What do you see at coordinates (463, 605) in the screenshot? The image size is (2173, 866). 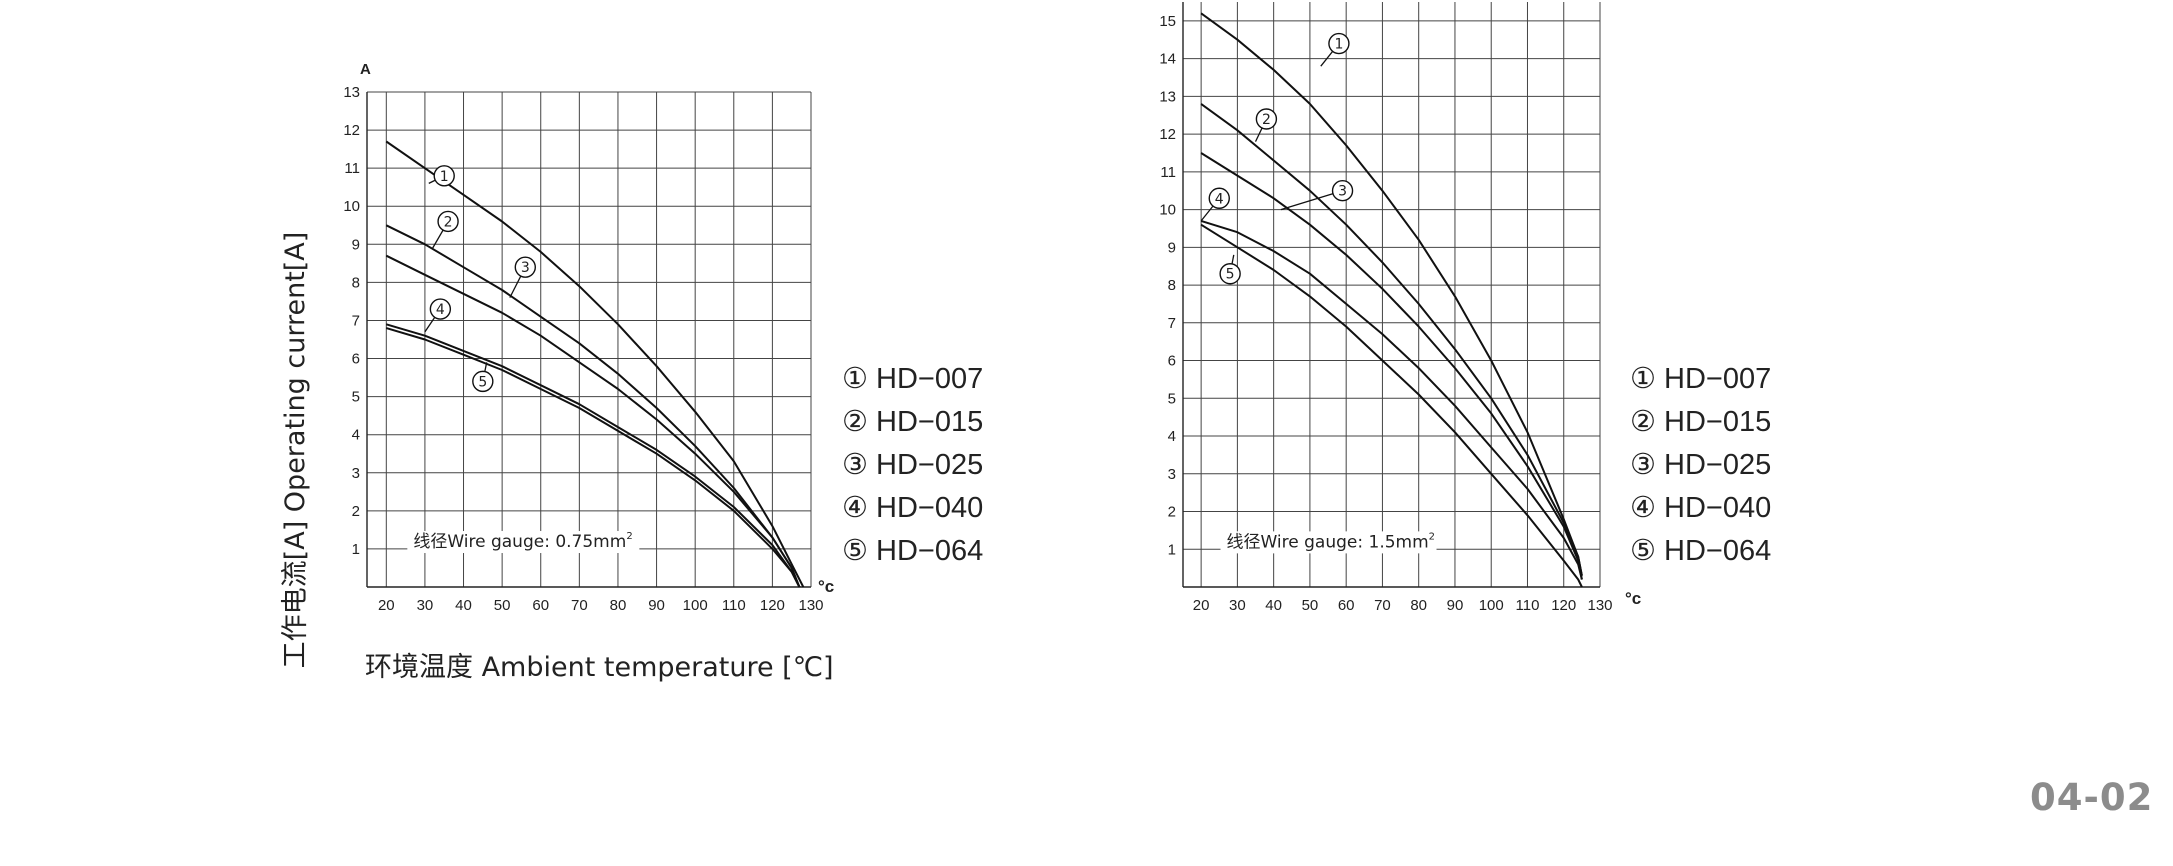 I see `x-tick-label: 40` at bounding box center [463, 605].